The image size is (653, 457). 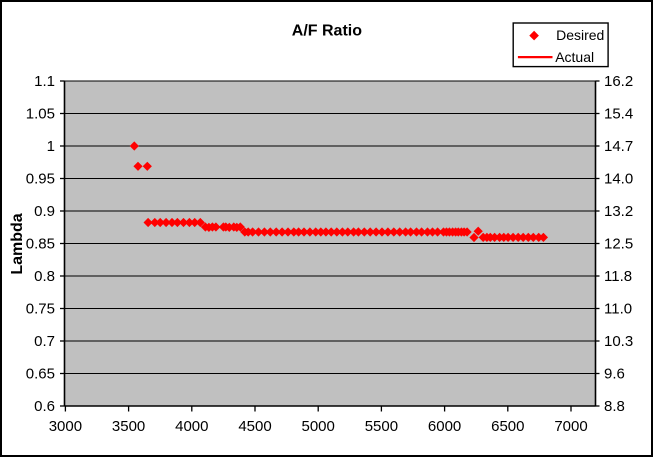 I want to click on svg-text: 7000, so click(x=570, y=426).